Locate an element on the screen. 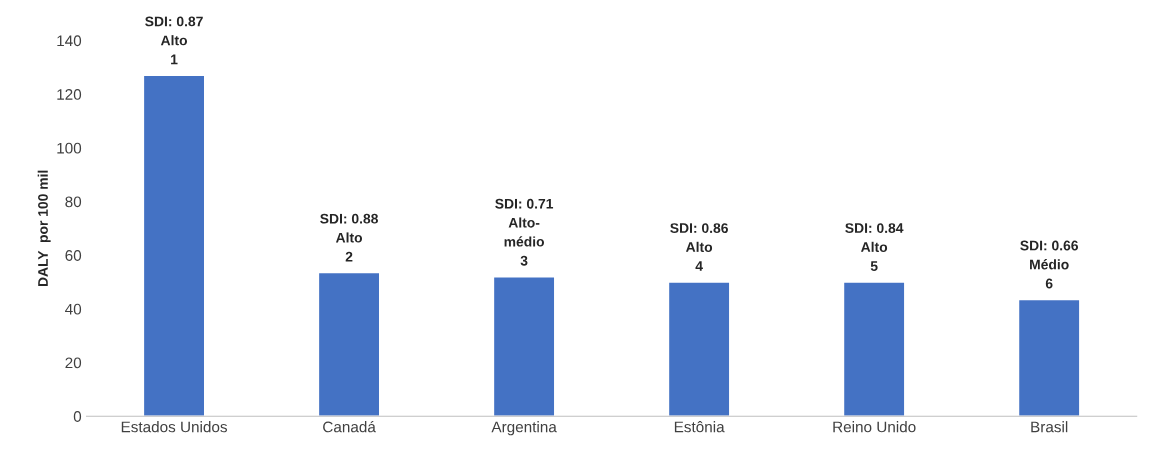 The height and width of the screenshot is (450, 1154). annotation: SDI: 0.86 Alto 4 is located at coordinates (699, 247).